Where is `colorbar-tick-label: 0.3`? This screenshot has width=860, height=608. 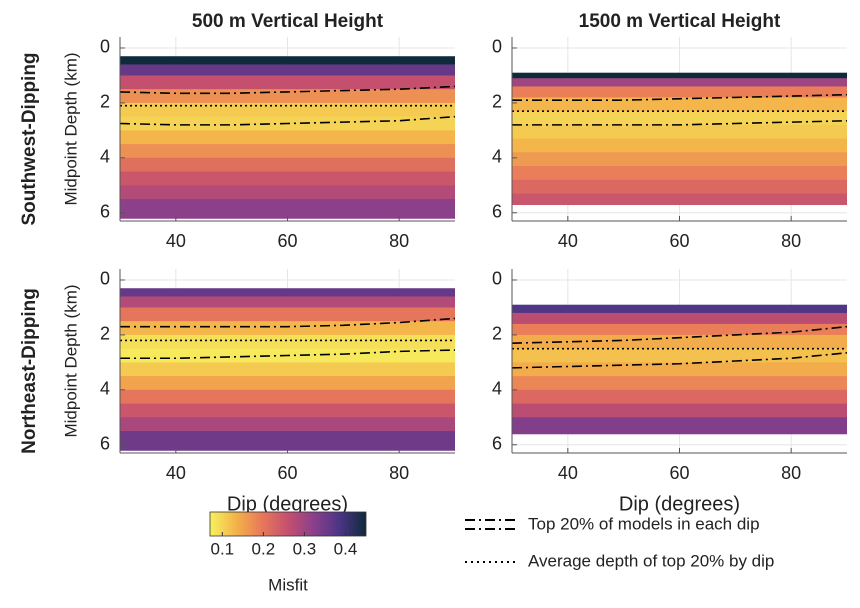
colorbar-tick-label: 0.3 is located at coordinates (305, 548).